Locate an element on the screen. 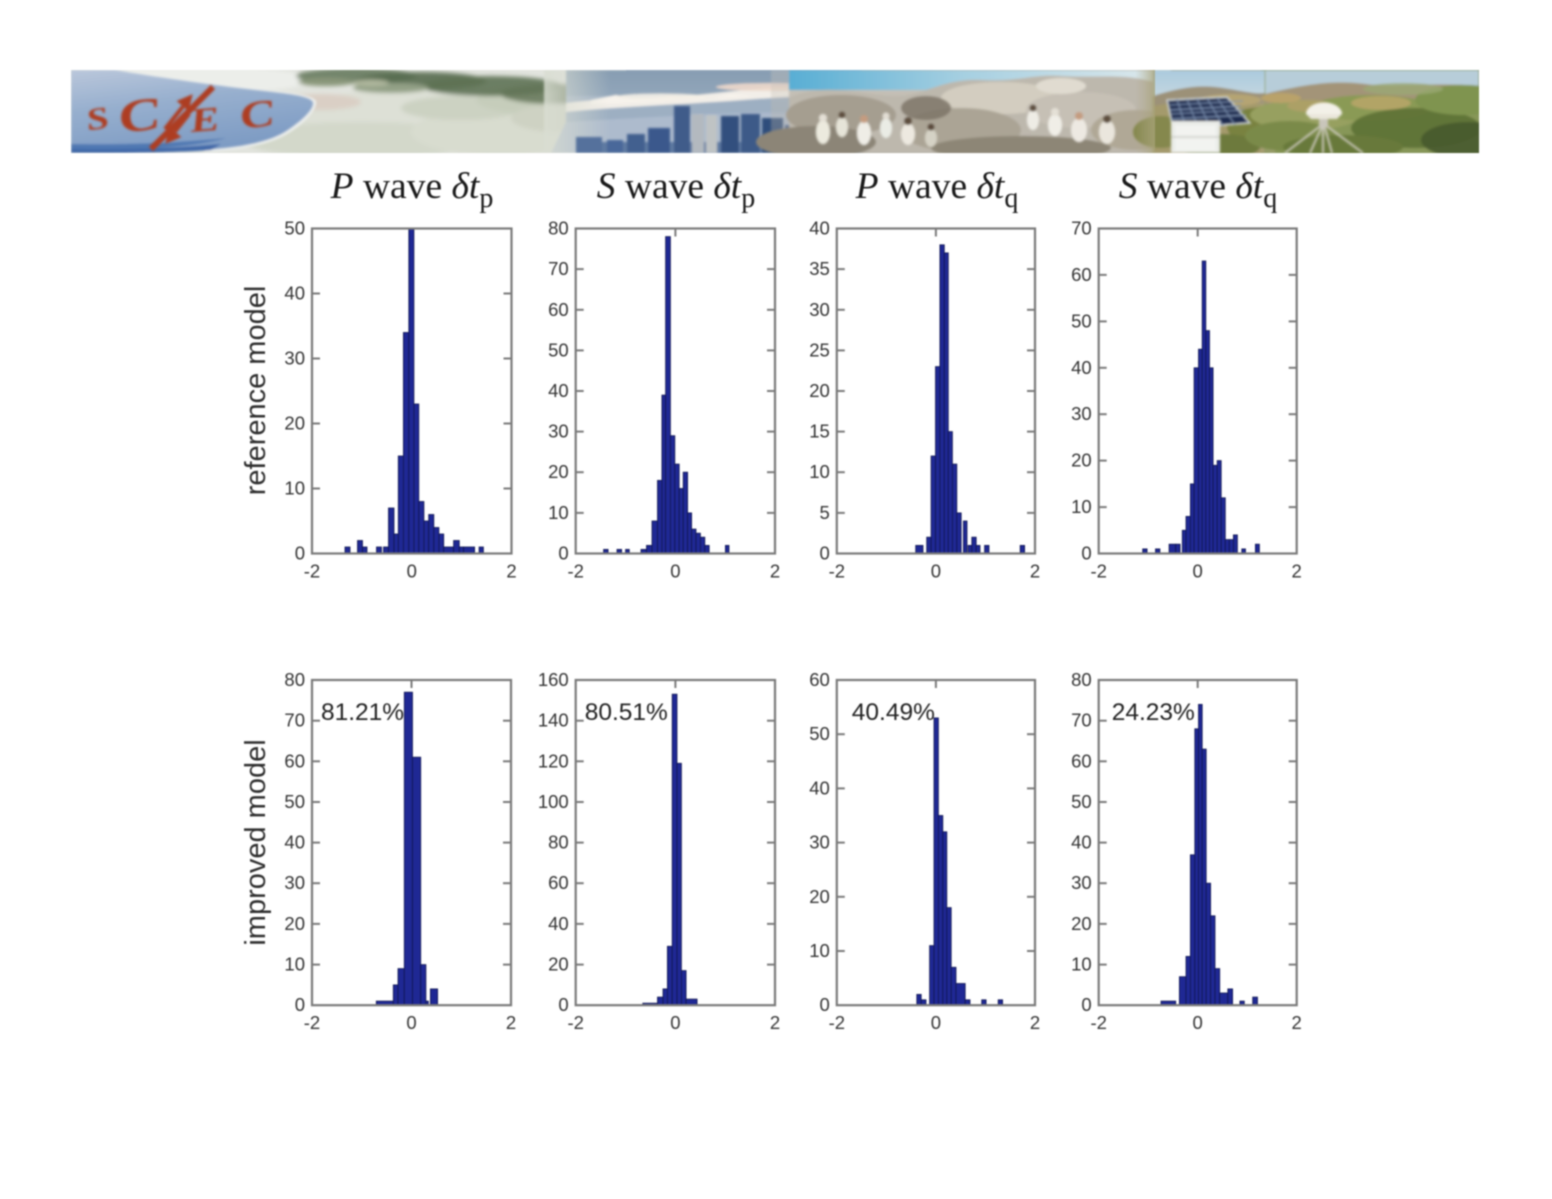  svg-text: improved model is located at coordinates (256, 842).